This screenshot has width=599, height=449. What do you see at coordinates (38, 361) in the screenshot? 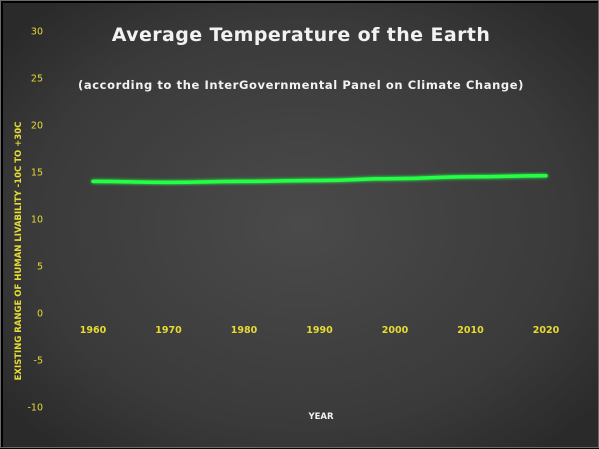
I see `y-tick-label: -5` at bounding box center [38, 361].